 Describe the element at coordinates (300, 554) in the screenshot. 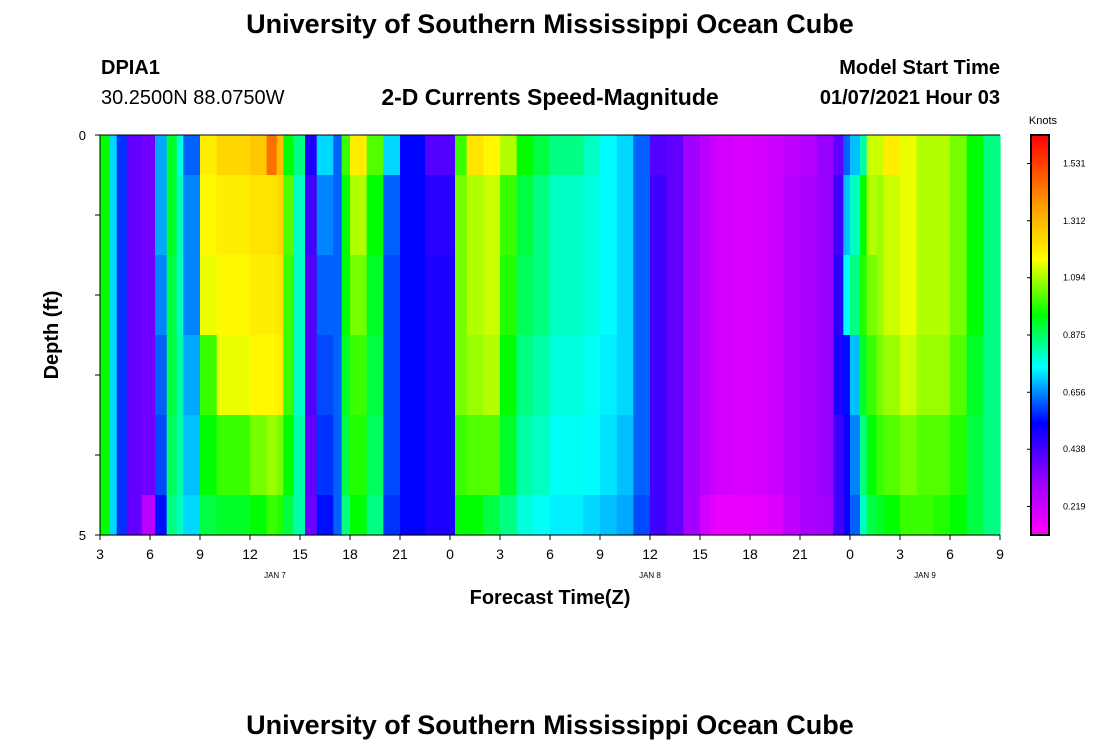

I see `x-tick-label: 15` at that location.